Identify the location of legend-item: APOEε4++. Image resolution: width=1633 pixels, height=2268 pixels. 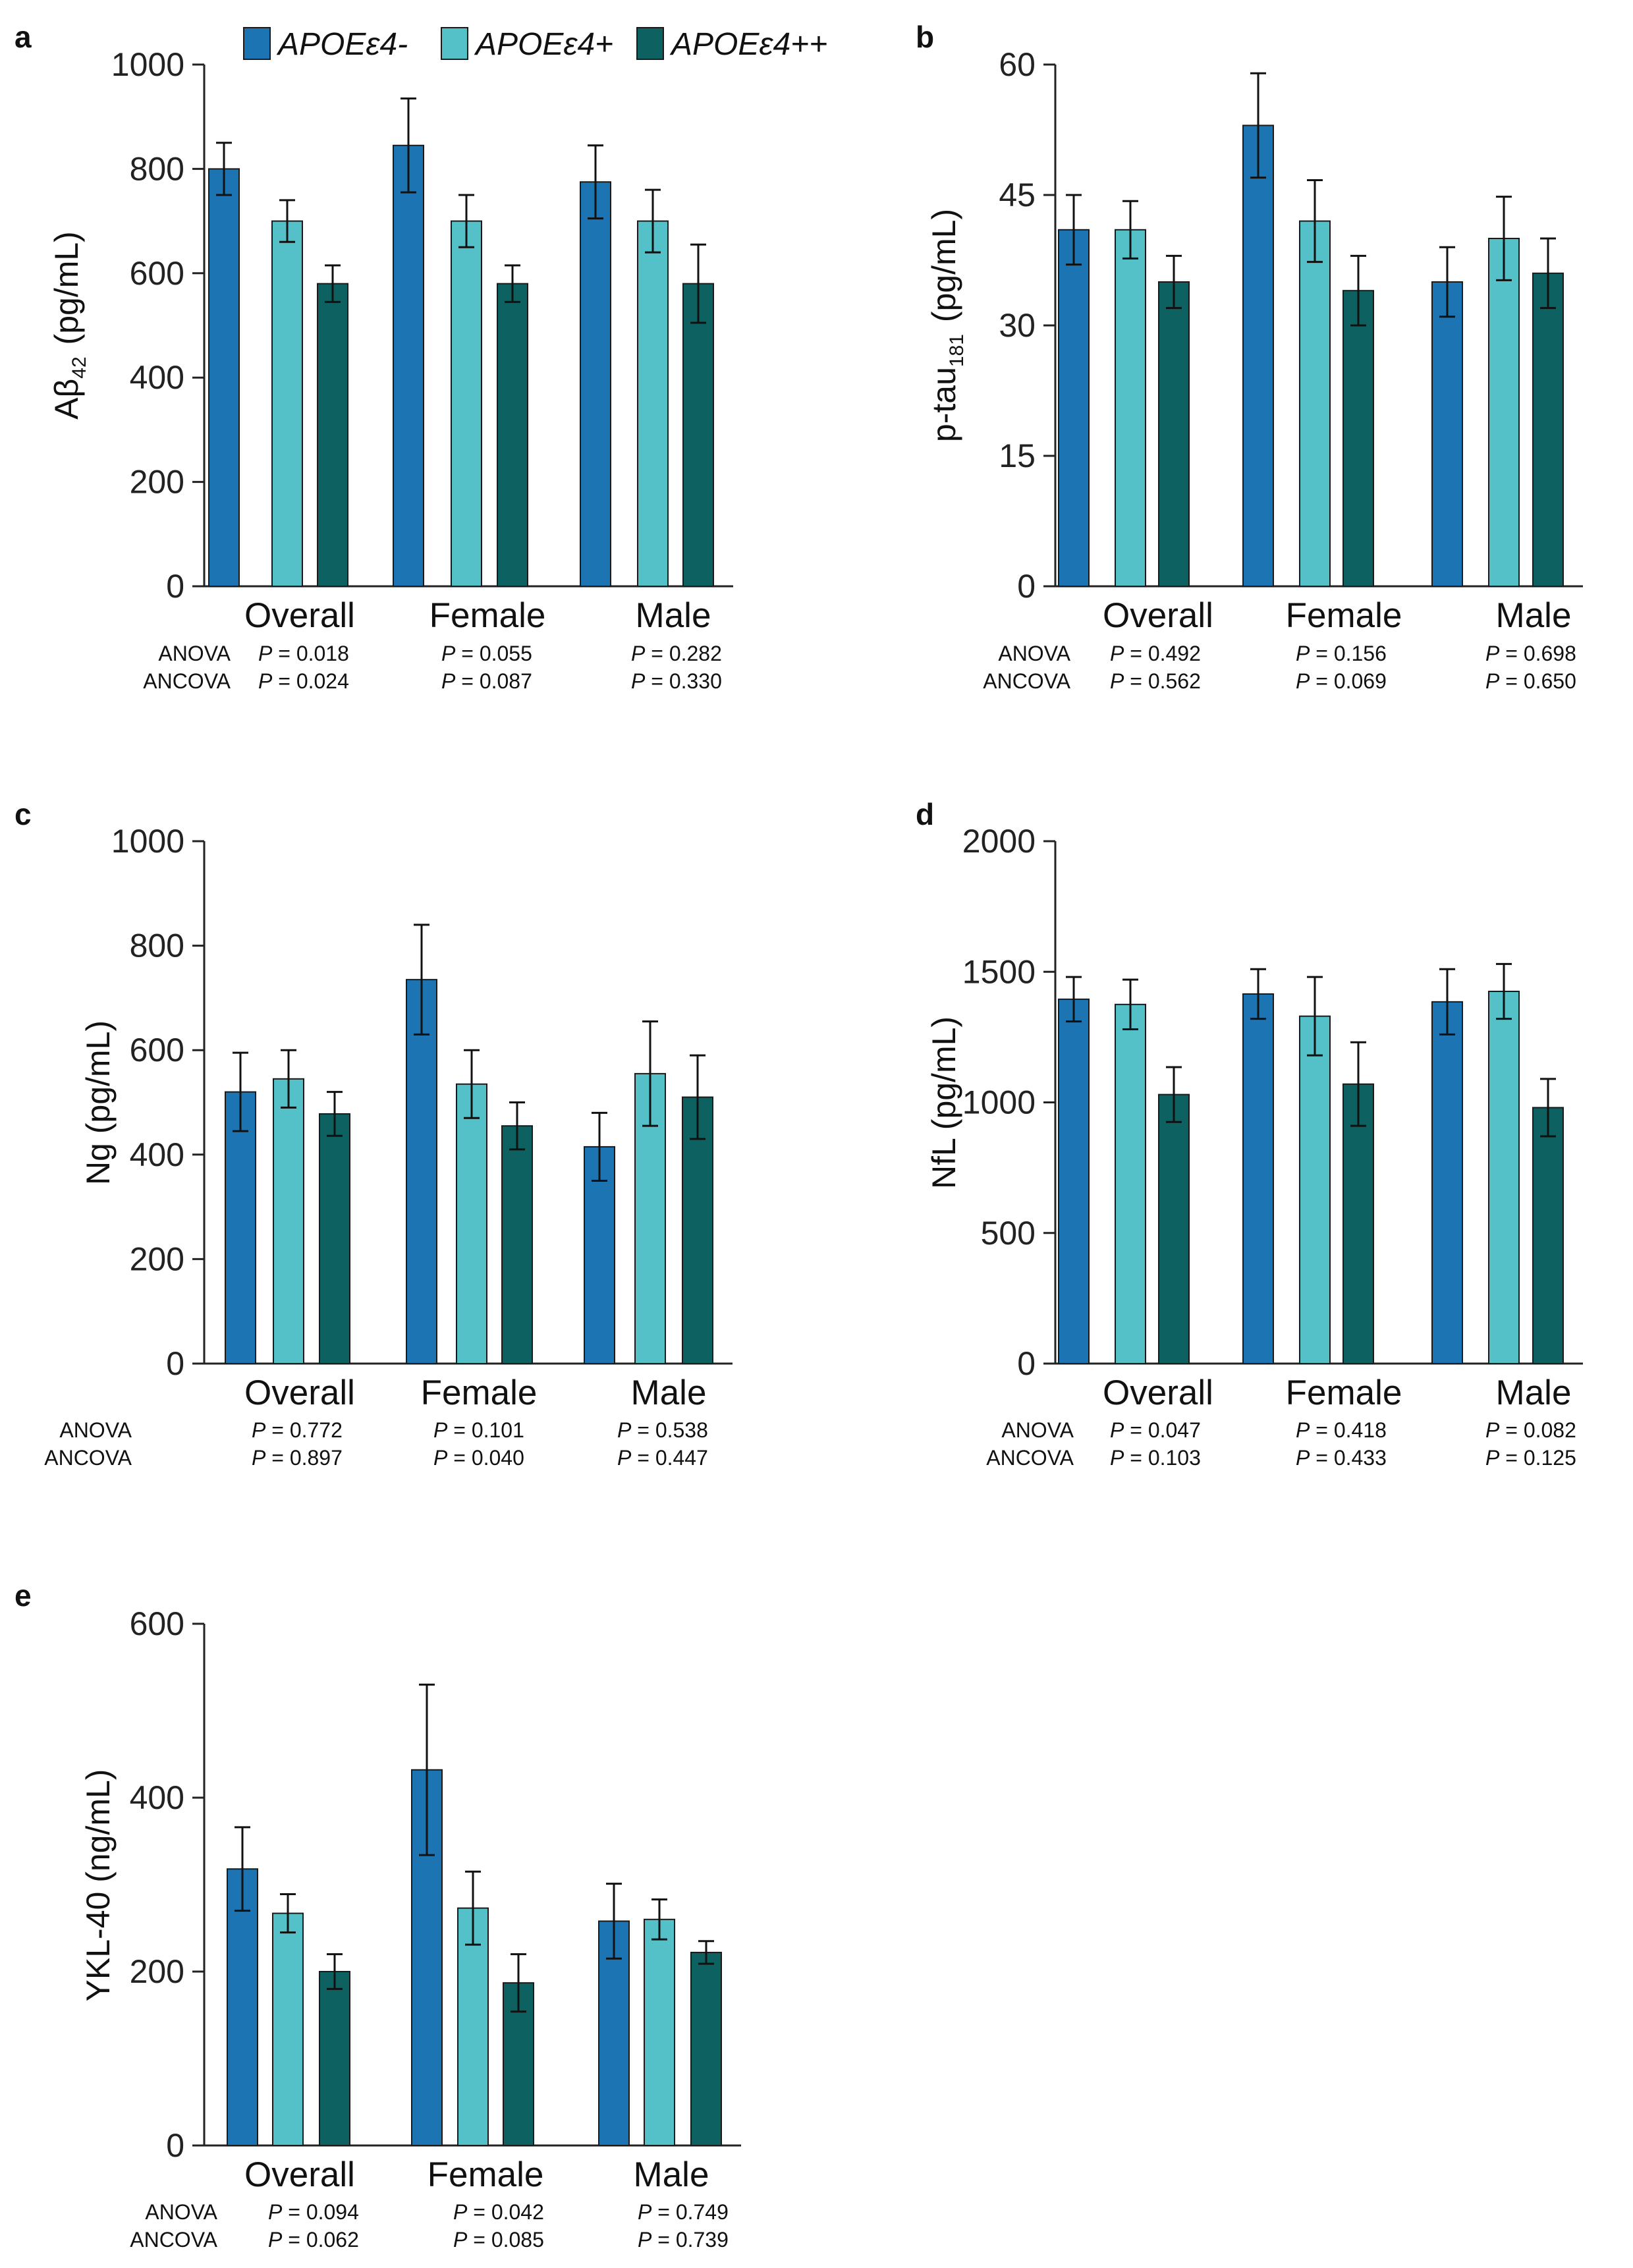
(731, 44).